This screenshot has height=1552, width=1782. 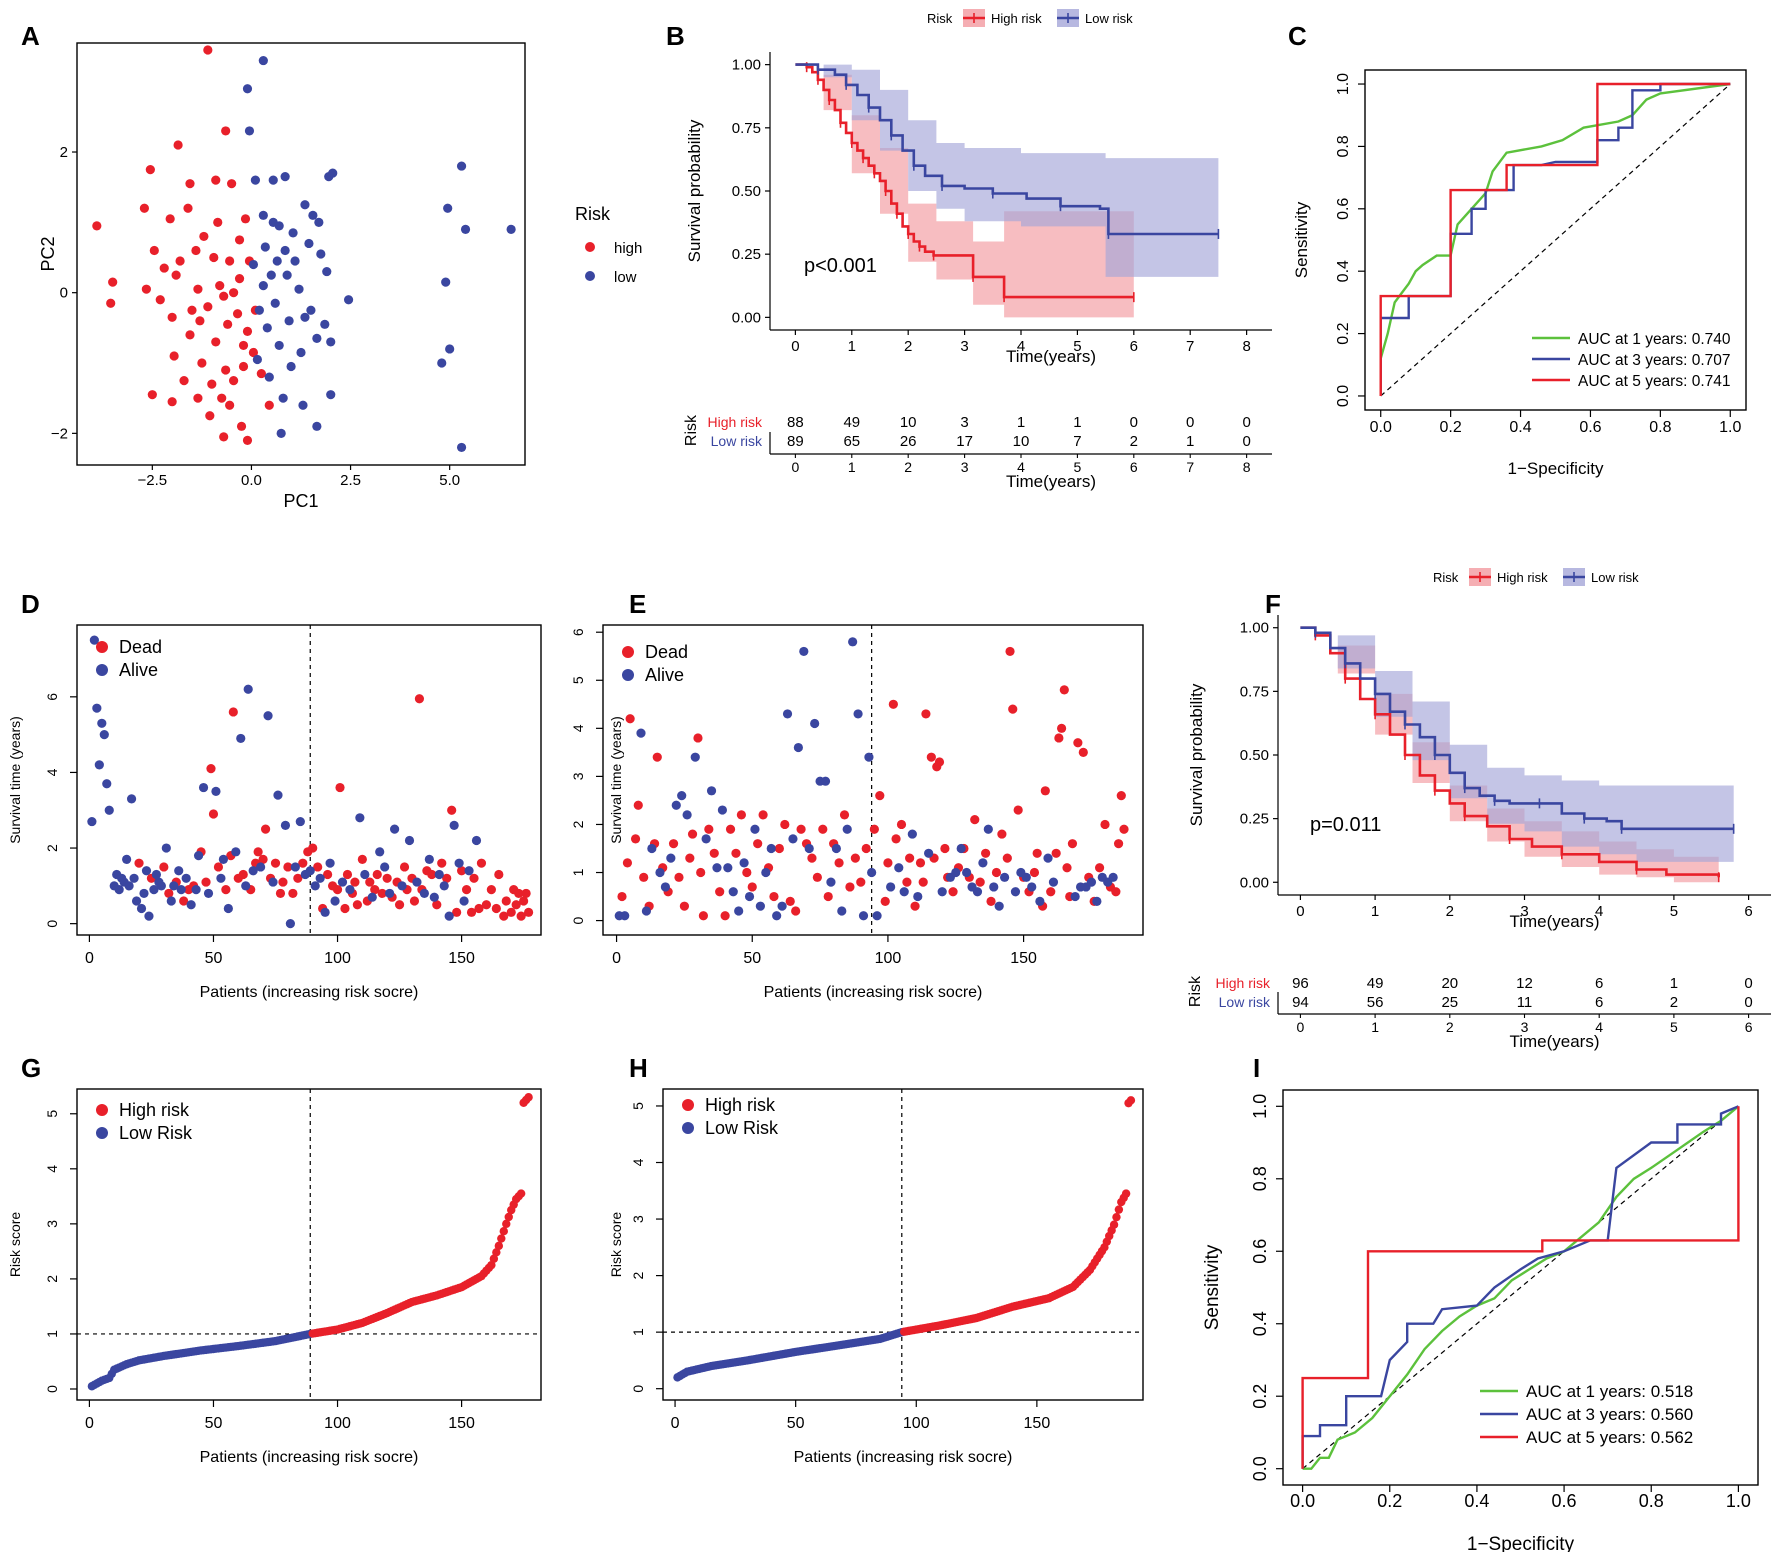 What do you see at coordinates (1343, 146) in the screenshot?
I see `y-tick-label: 0.8` at bounding box center [1343, 146].